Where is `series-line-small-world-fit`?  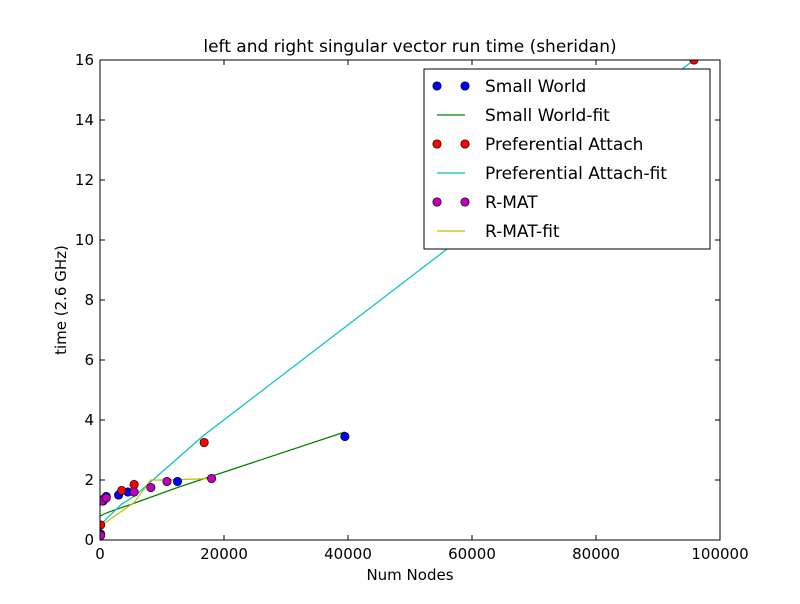
series-line-small-world-fit is located at coordinates (223, 474).